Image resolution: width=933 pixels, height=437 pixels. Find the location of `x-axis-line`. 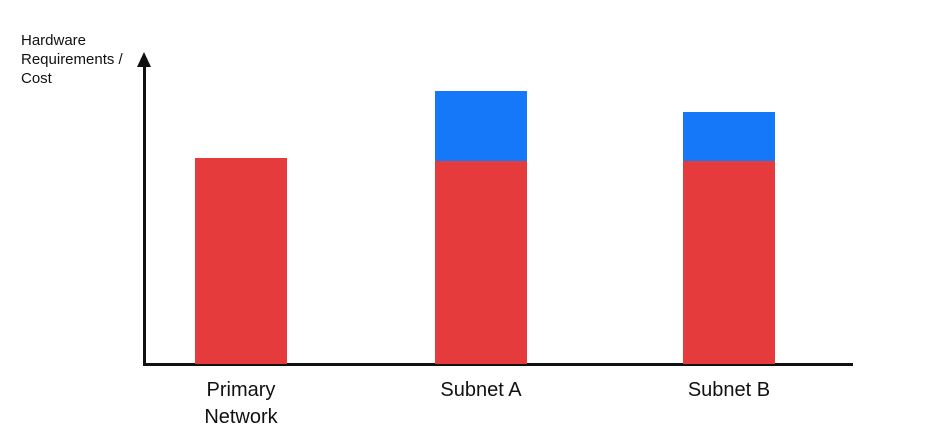

x-axis-line is located at coordinates (498, 364).